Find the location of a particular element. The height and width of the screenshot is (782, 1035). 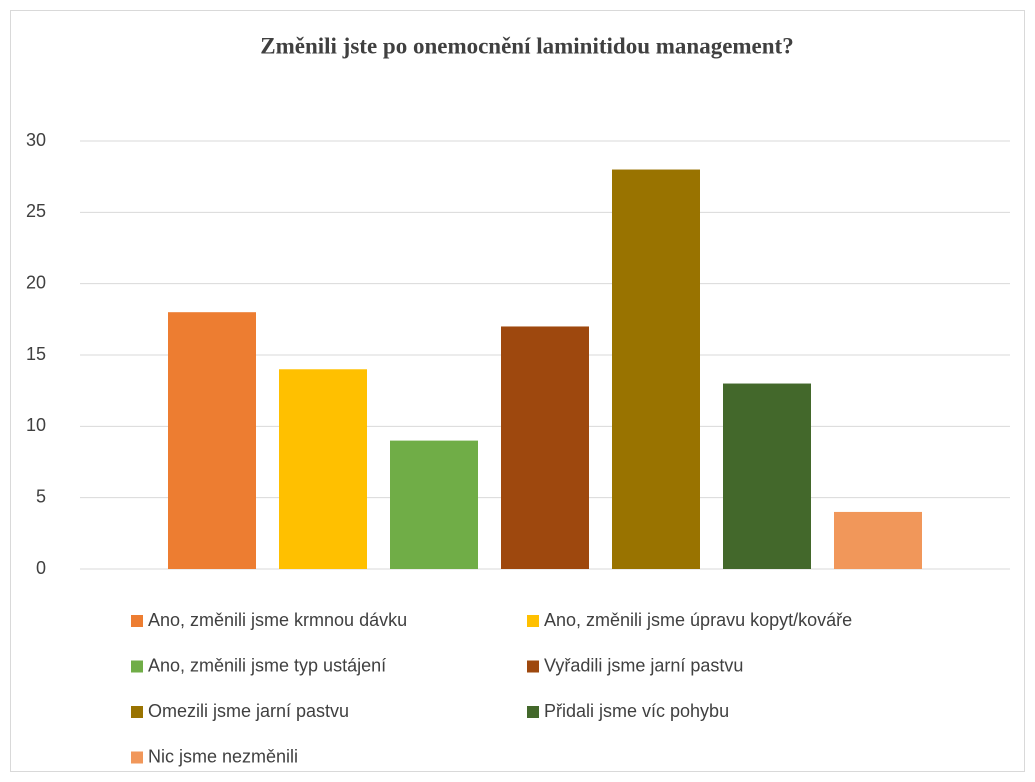

y-tick-label: 15 is located at coordinates (36, 354).